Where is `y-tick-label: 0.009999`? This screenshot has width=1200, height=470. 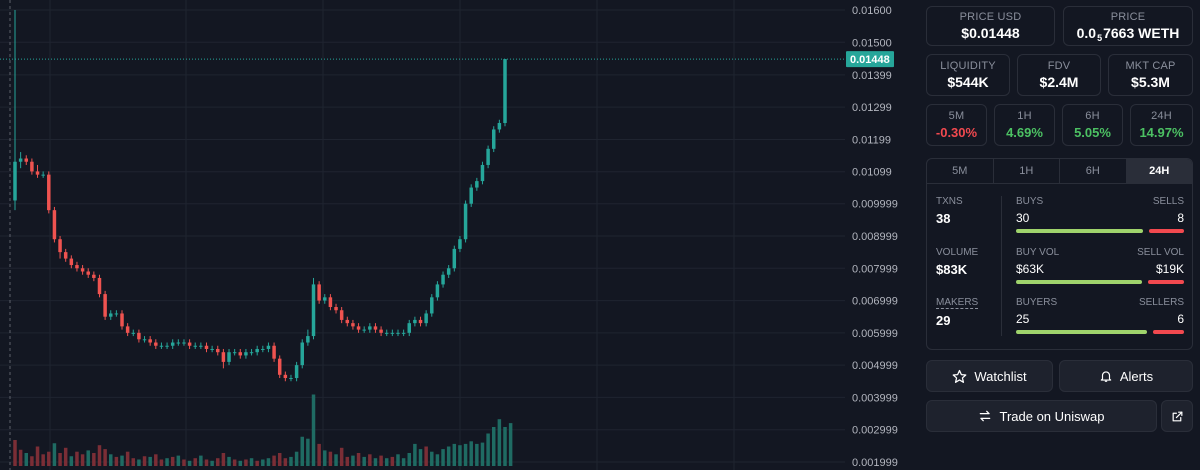
y-tick-label: 0.009999 is located at coordinates (875, 205).